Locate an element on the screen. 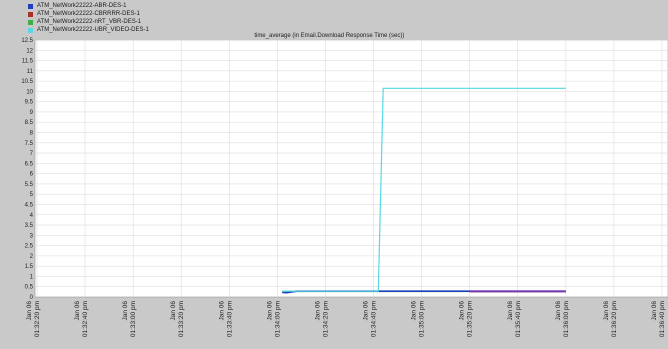 The height and width of the screenshot is (349, 668). x-tick-label: 01:33:00 pm is located at coordinates (133, 319).